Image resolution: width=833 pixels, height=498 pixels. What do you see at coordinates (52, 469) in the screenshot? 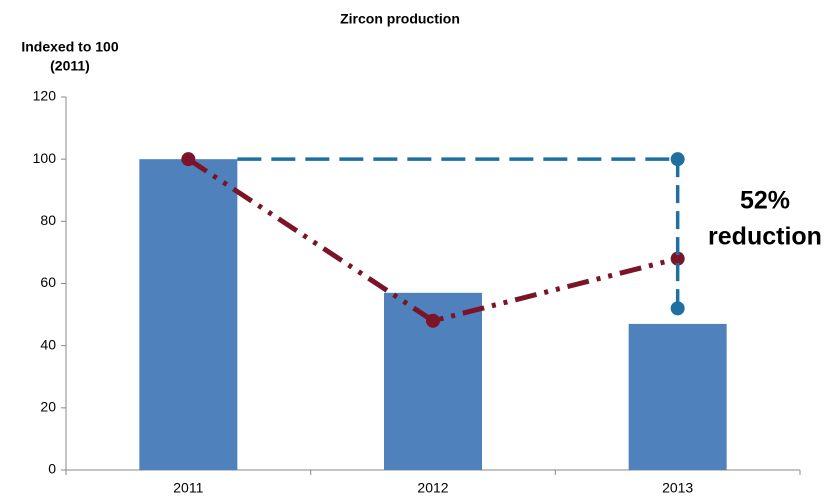
I see `y-tick-label: 0` at bounding box center [52, 469].